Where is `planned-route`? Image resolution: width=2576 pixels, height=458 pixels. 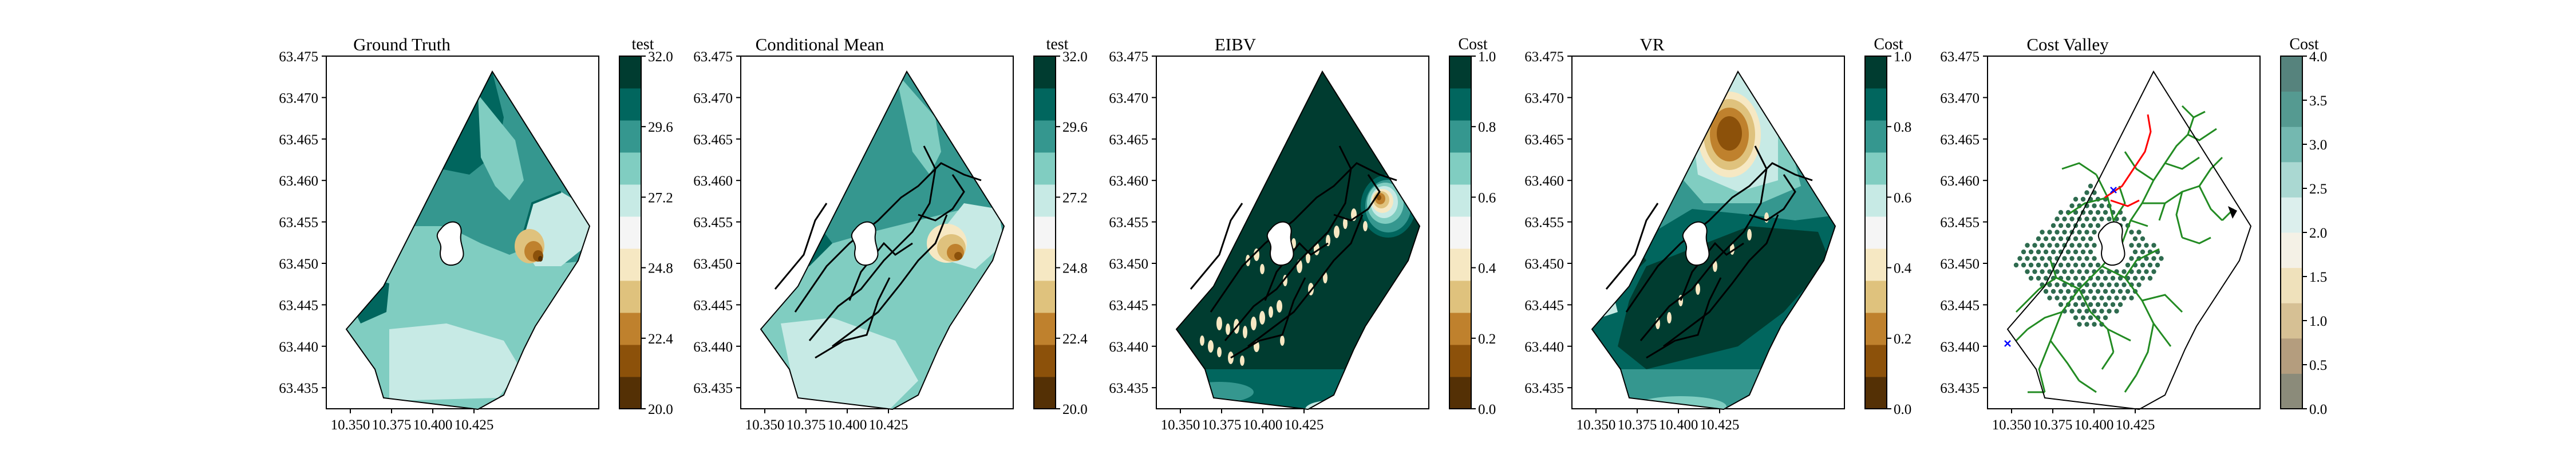 planned-route is located at coordinates (2128, 160).